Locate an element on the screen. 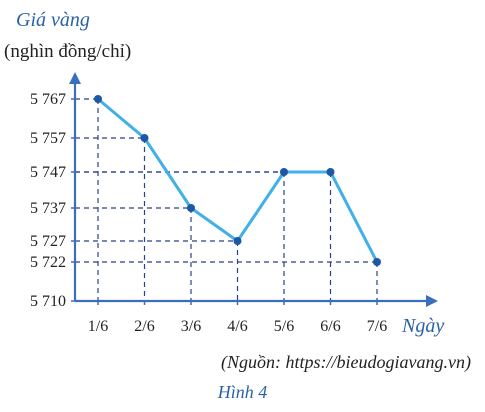  y-tick-label: 5 710 is located at coordinates (48, 301).